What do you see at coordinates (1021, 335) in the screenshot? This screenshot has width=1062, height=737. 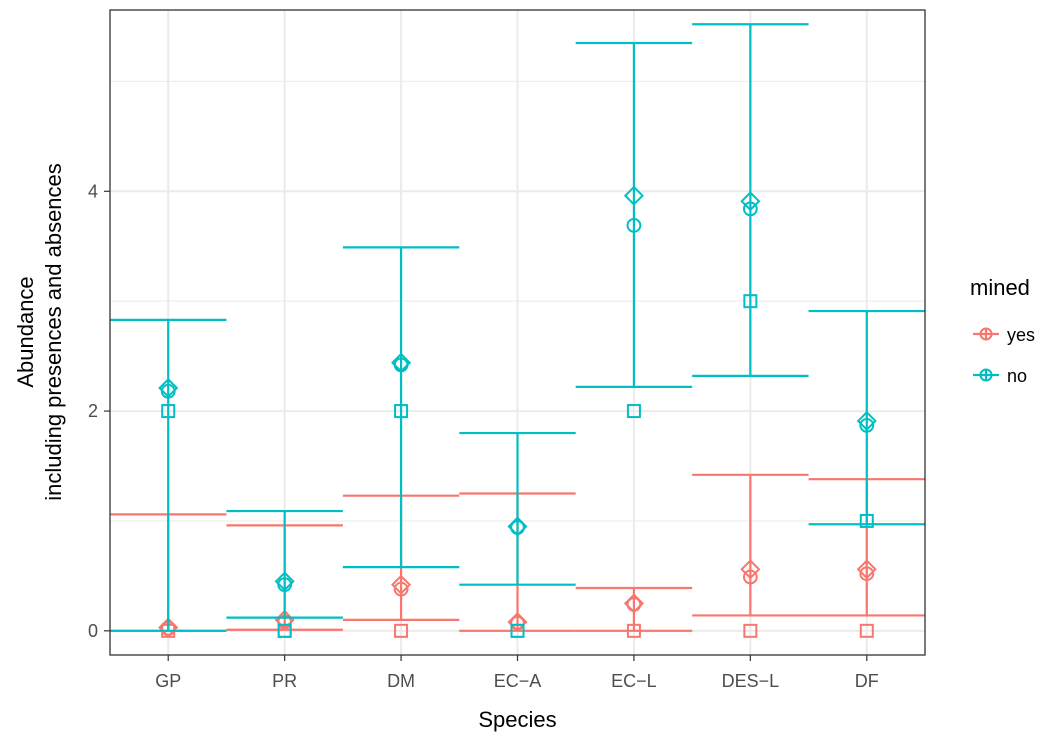 I see `legend-label-yes: yes` at bounding box center [1021, 335].